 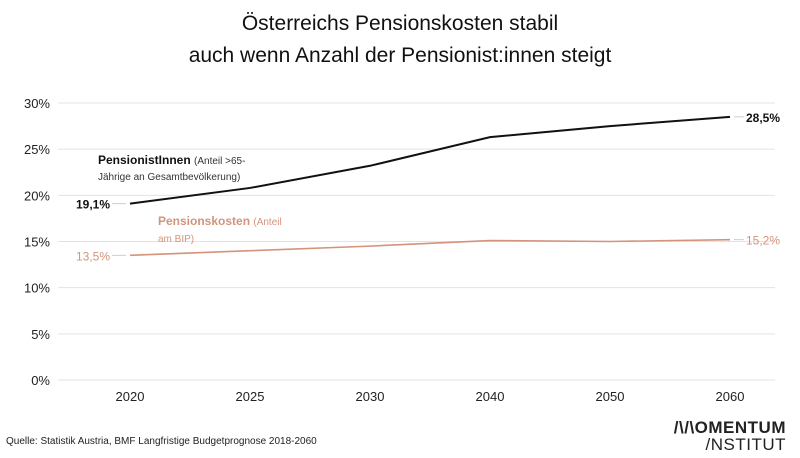 I want to click on momentum-logo: /\/\OMENTUM /NSTITUT, so click(x=730, y=436).